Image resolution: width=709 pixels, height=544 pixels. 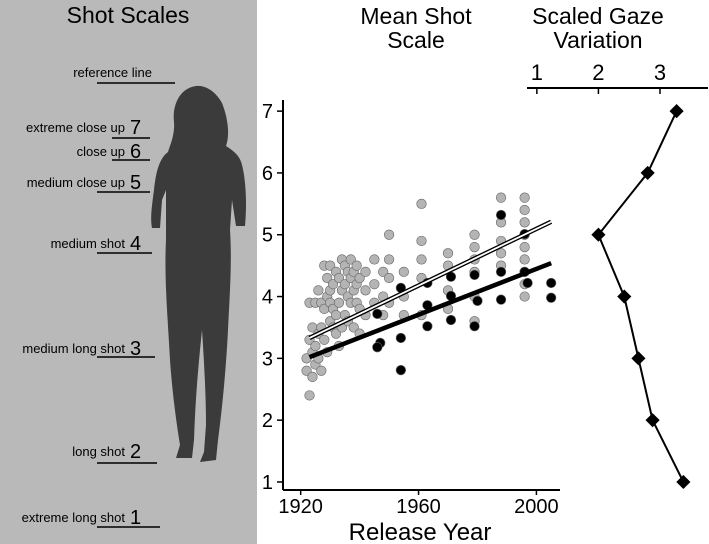 What do you see at coordinates (135, 452) in the screenshot?
I see `scale-number: 2` at bounding box center [135, 452].